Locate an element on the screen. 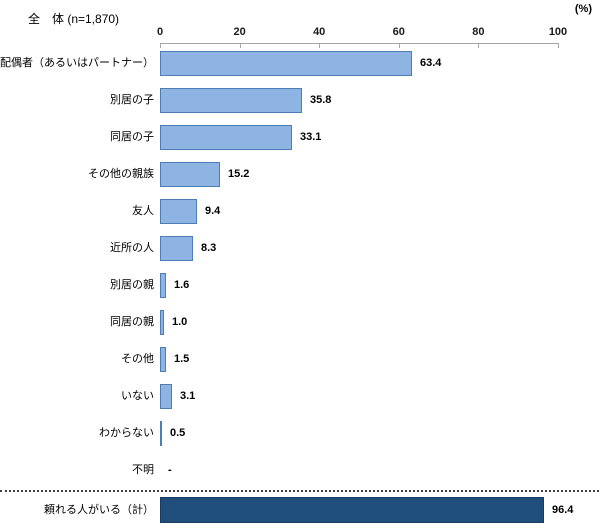 Image resolution: width=600 pixels, height=530 pixels. value-label: 33.1 is located at coordinates (311, 137).